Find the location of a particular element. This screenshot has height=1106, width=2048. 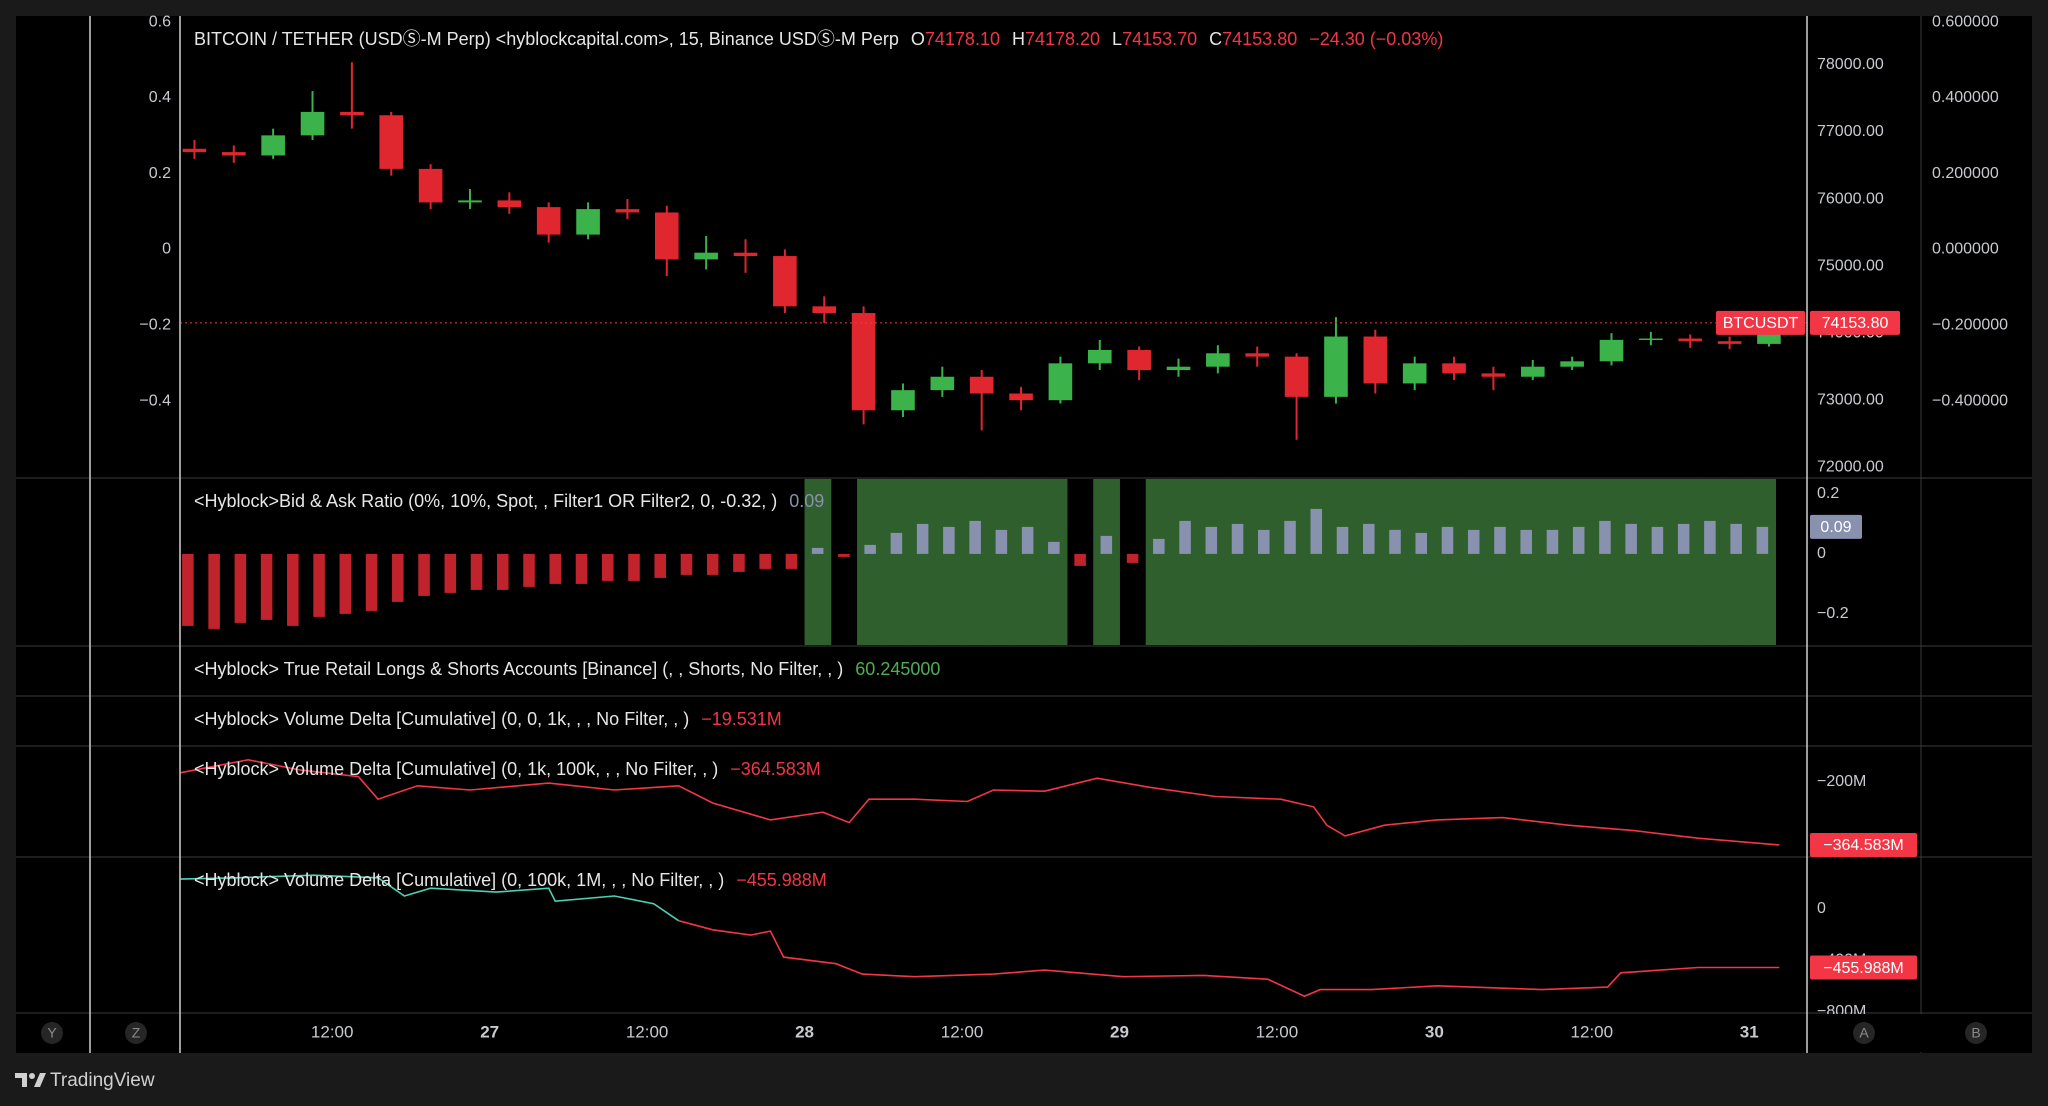

ohlc-value: 74153.80 is located at coordinates (1259, 39).